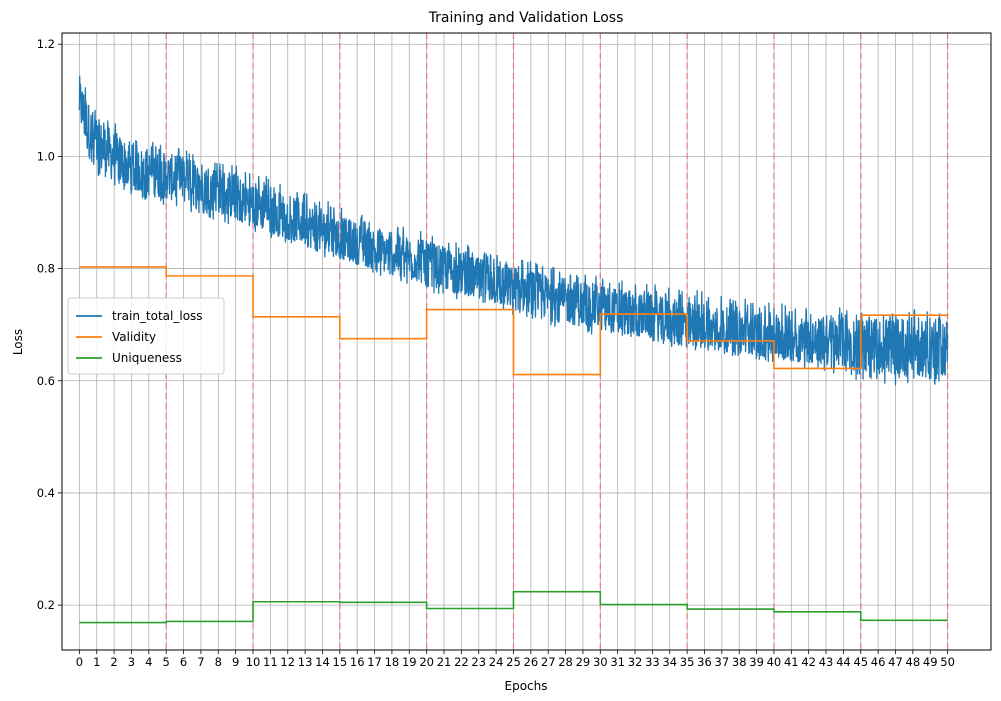 The image size is (1001, 701). Describe the element at coordinates (895, 662) in the screenshot. I see `x-tick-label: 47` at that location.